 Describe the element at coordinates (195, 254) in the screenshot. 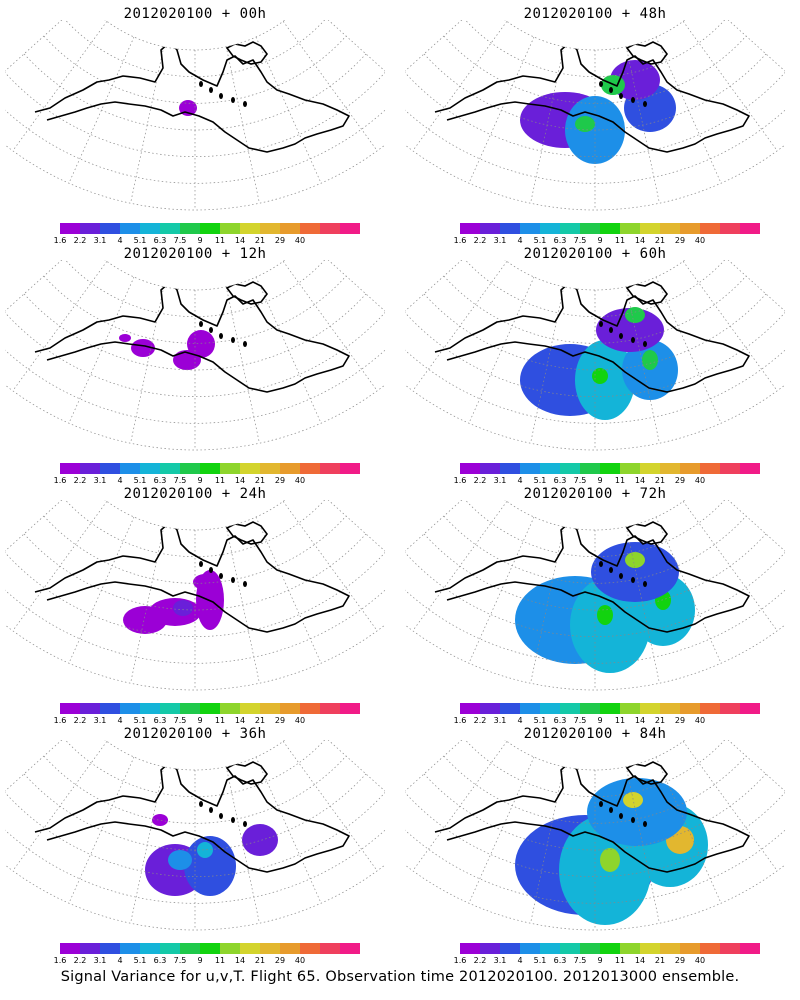

I see `panel-title: 2012020100 + 12h` at that location.